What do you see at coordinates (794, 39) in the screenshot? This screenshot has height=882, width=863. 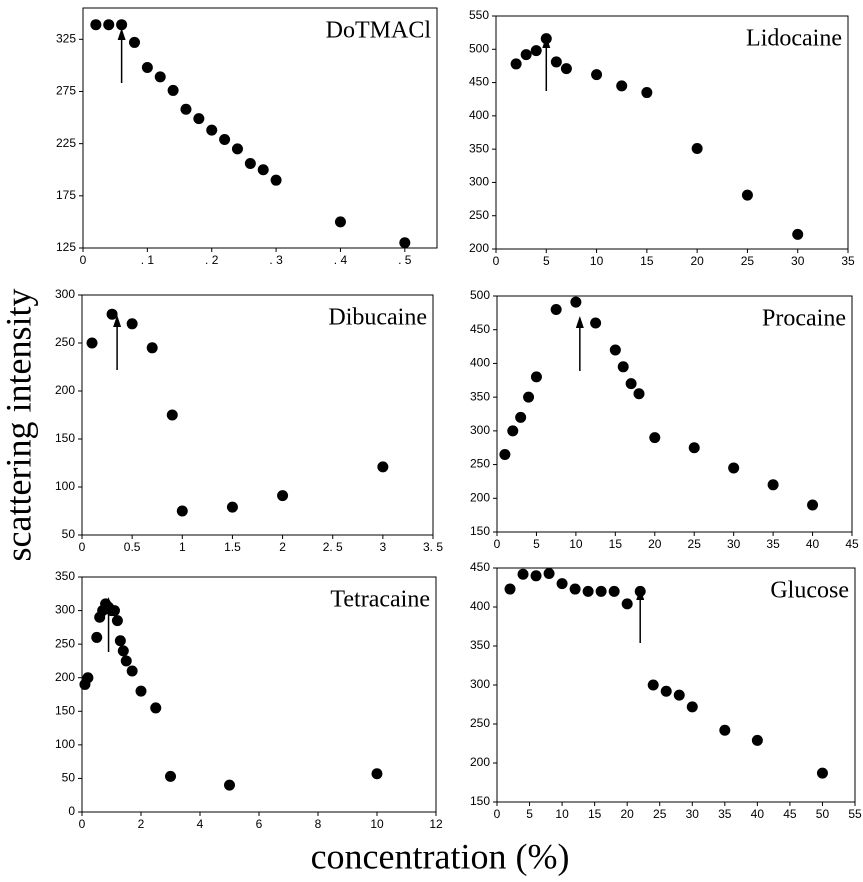 I see `chart-title: Lidocaine` at bounding box center [794, 39].